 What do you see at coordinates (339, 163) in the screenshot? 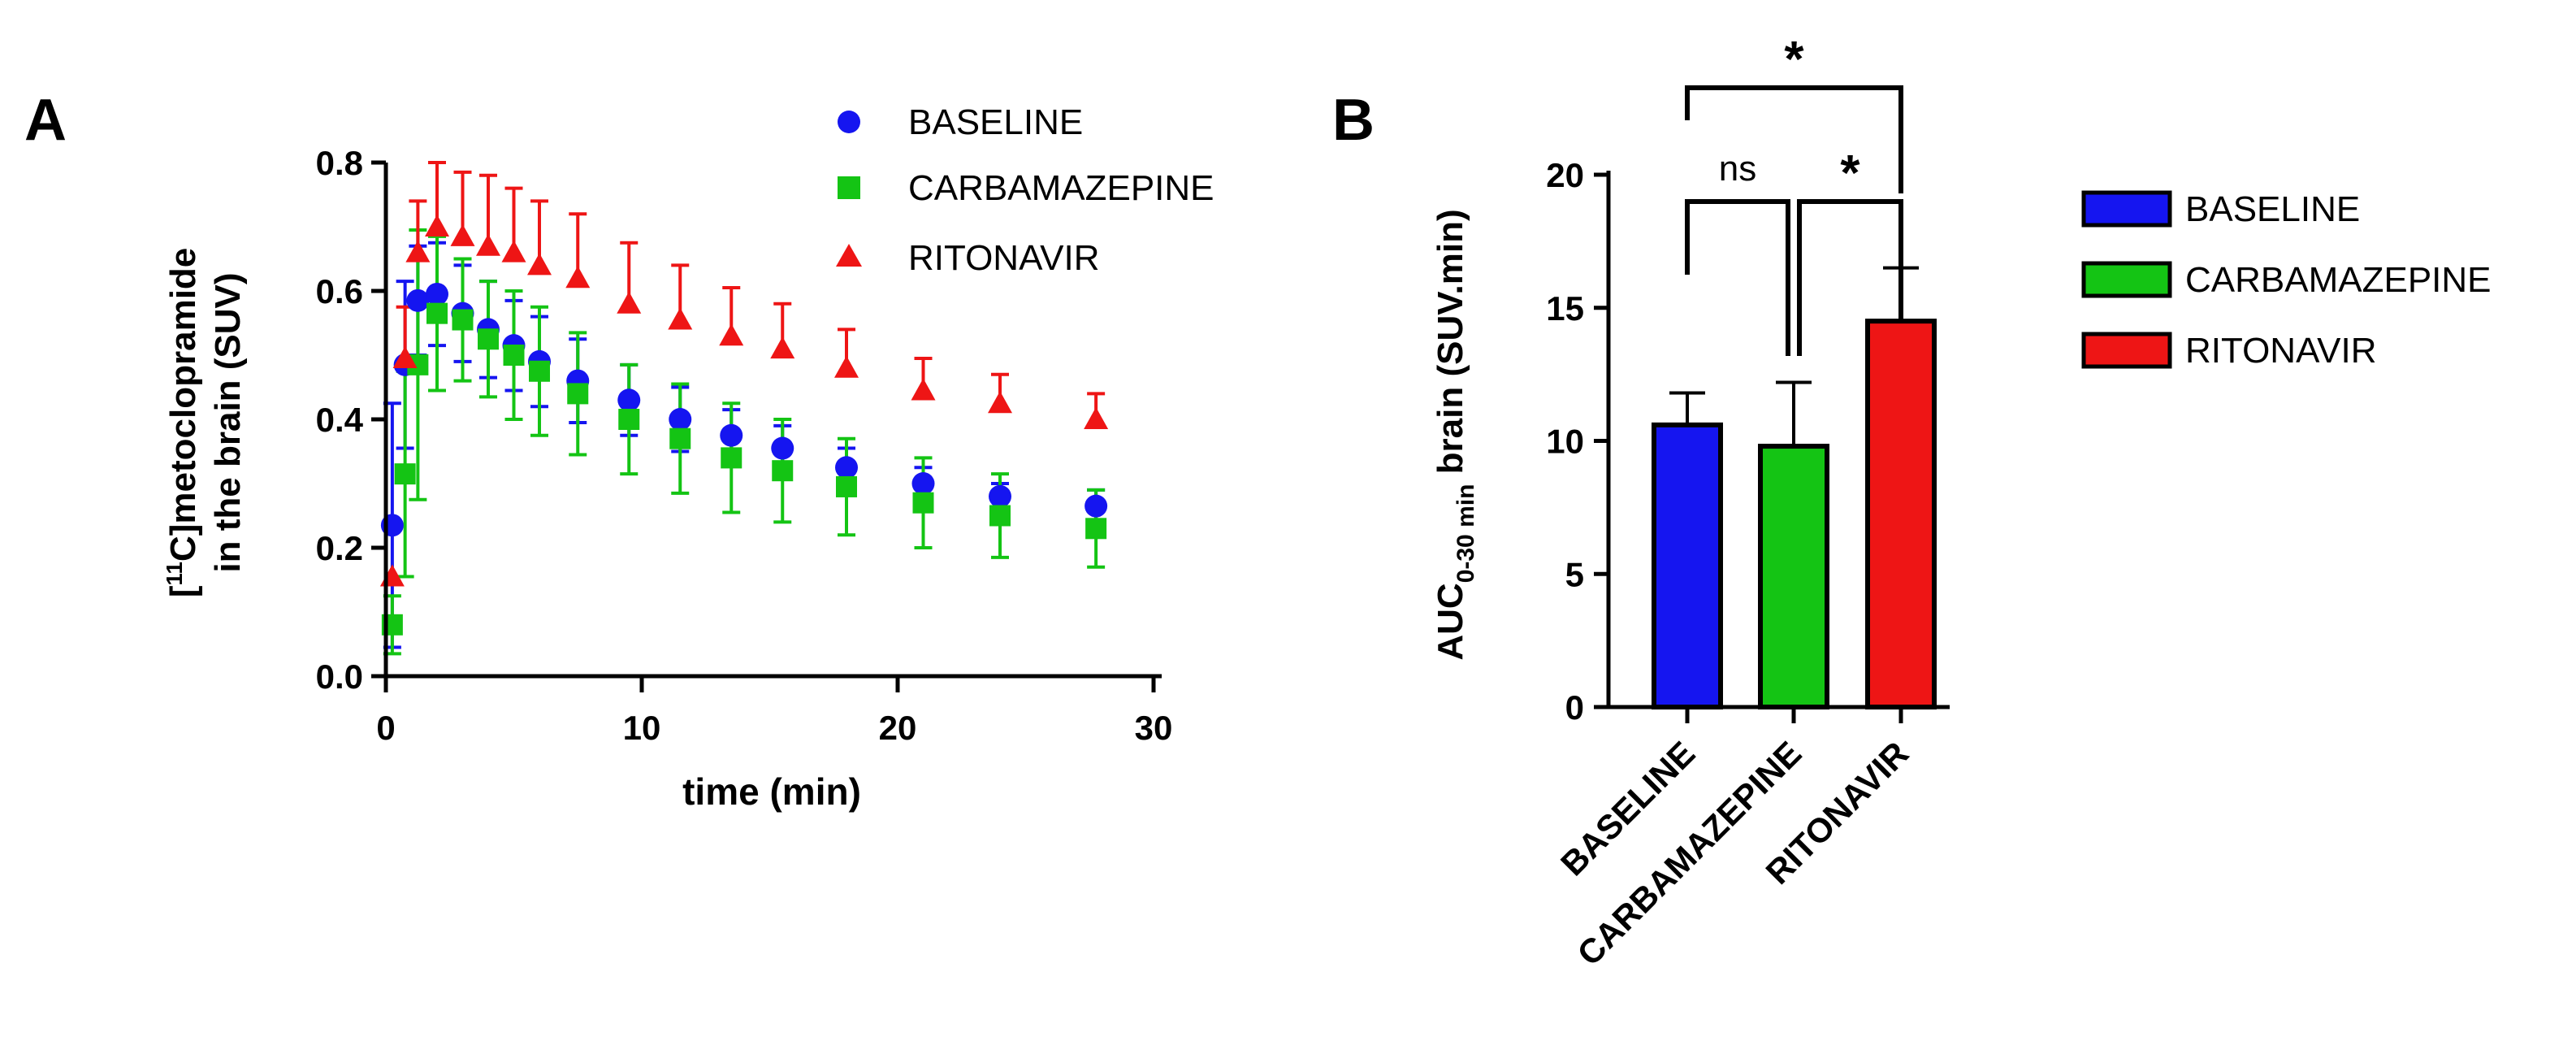
I see `y-tick-label: 0.8` at bounding box center [339, 163].